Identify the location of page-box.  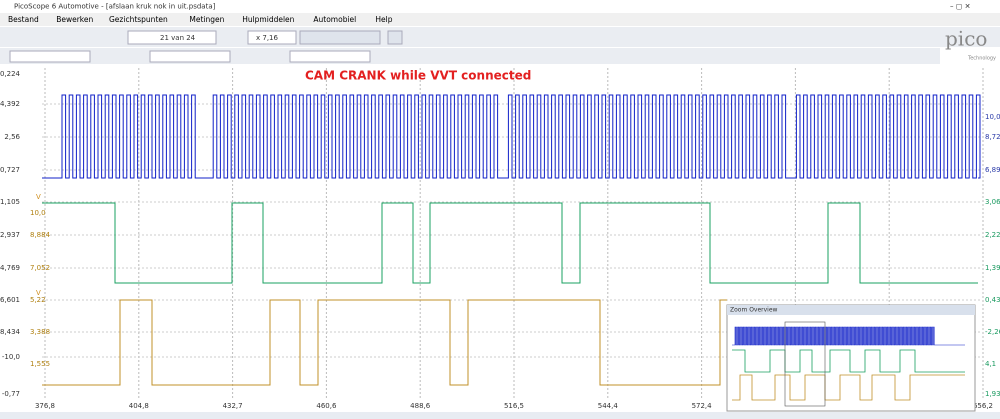
(172, 37).